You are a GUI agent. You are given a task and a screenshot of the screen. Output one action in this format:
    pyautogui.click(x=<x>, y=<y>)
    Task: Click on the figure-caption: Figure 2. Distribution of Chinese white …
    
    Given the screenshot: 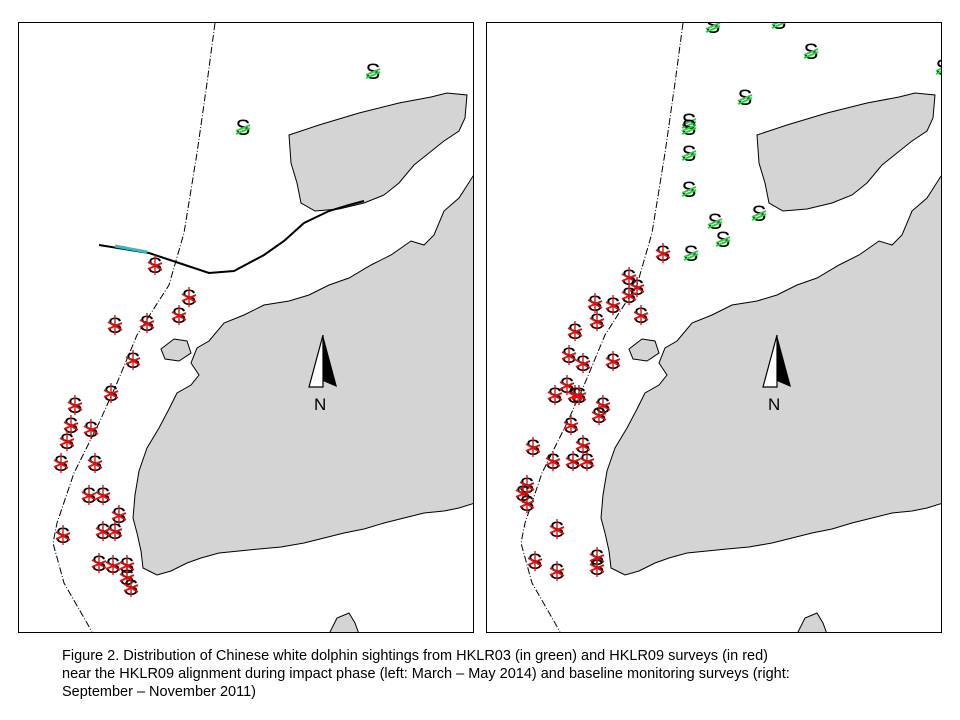 What is the action you would take?
    pyautogui.click(x=482, y=674)
    